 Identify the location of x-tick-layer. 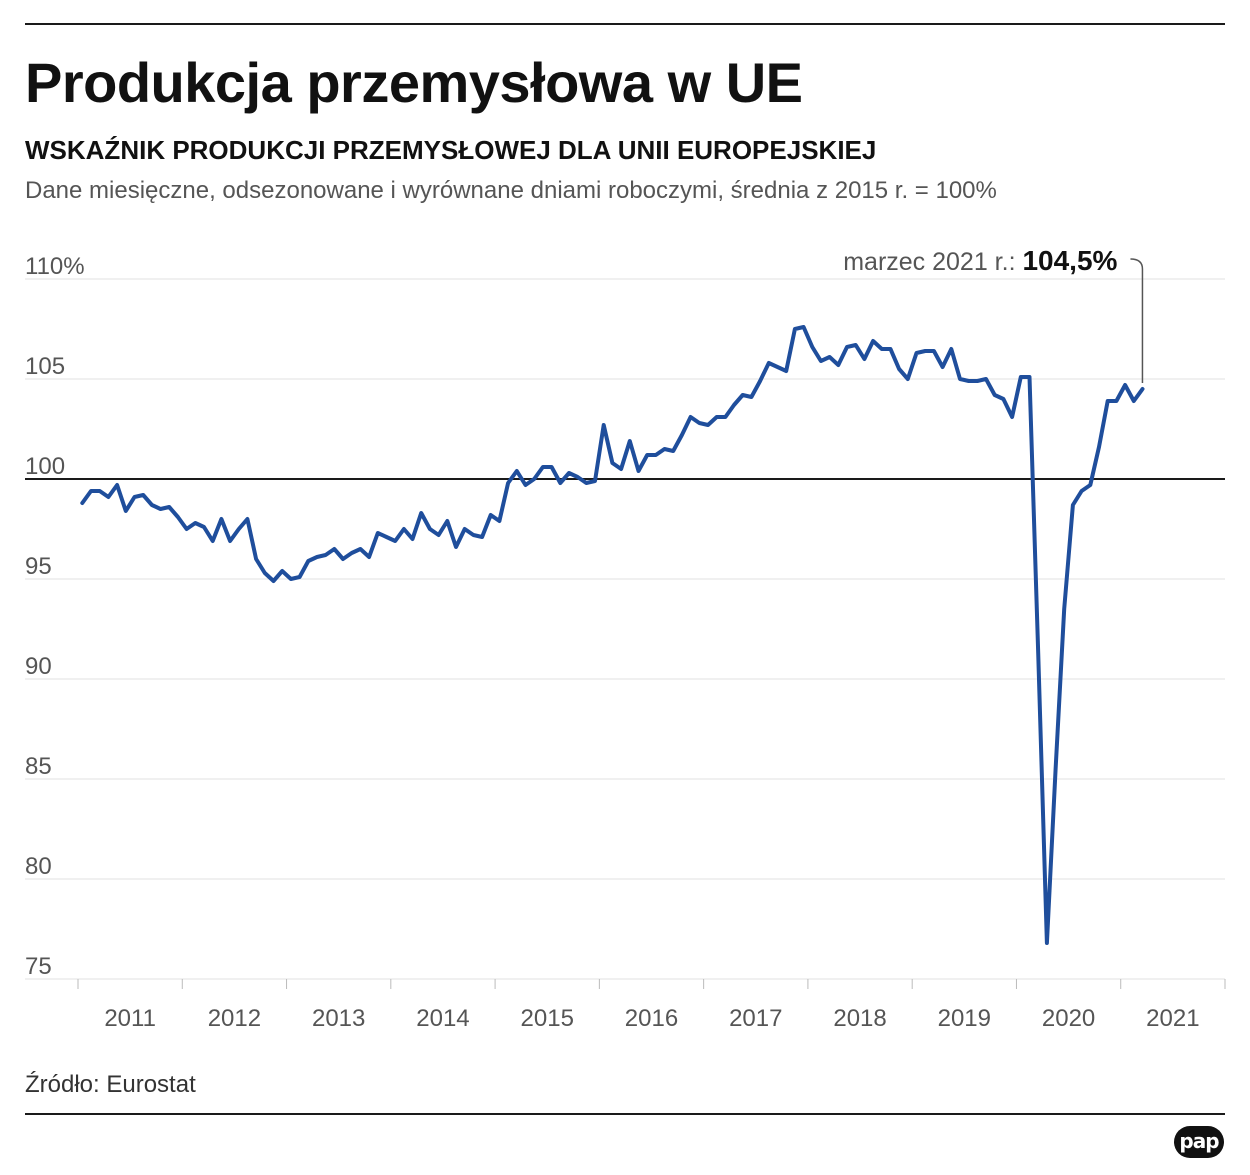
(651, 984).